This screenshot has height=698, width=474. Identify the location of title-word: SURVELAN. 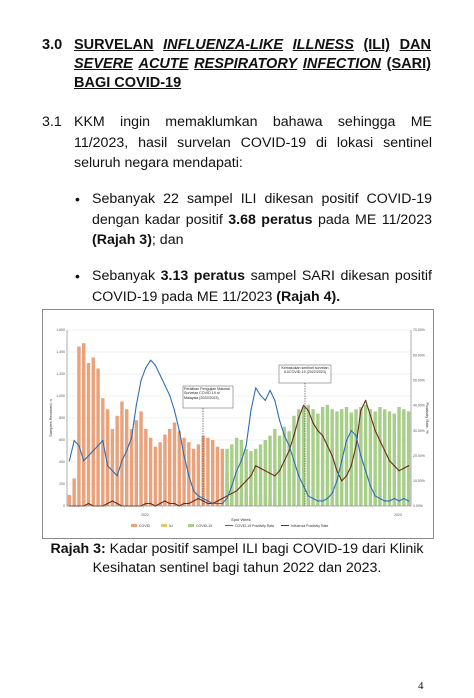
(114, 45).